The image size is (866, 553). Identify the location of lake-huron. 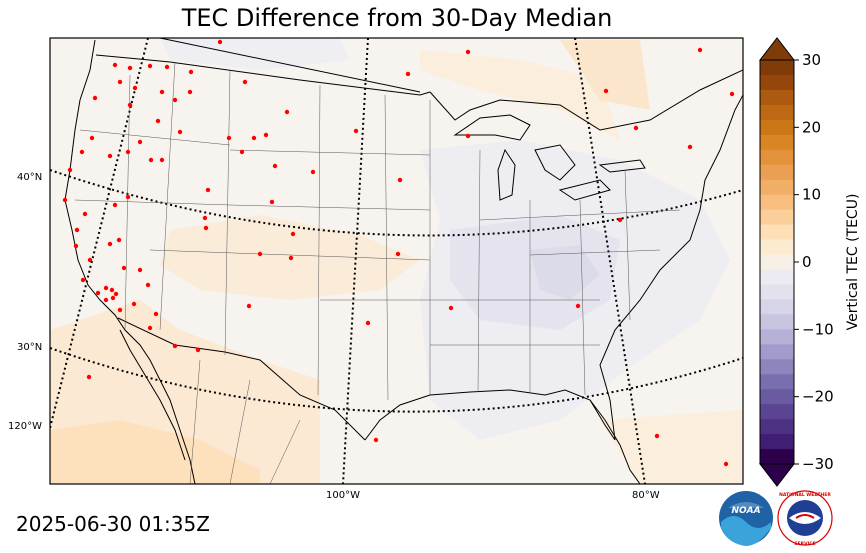
(555, 162).